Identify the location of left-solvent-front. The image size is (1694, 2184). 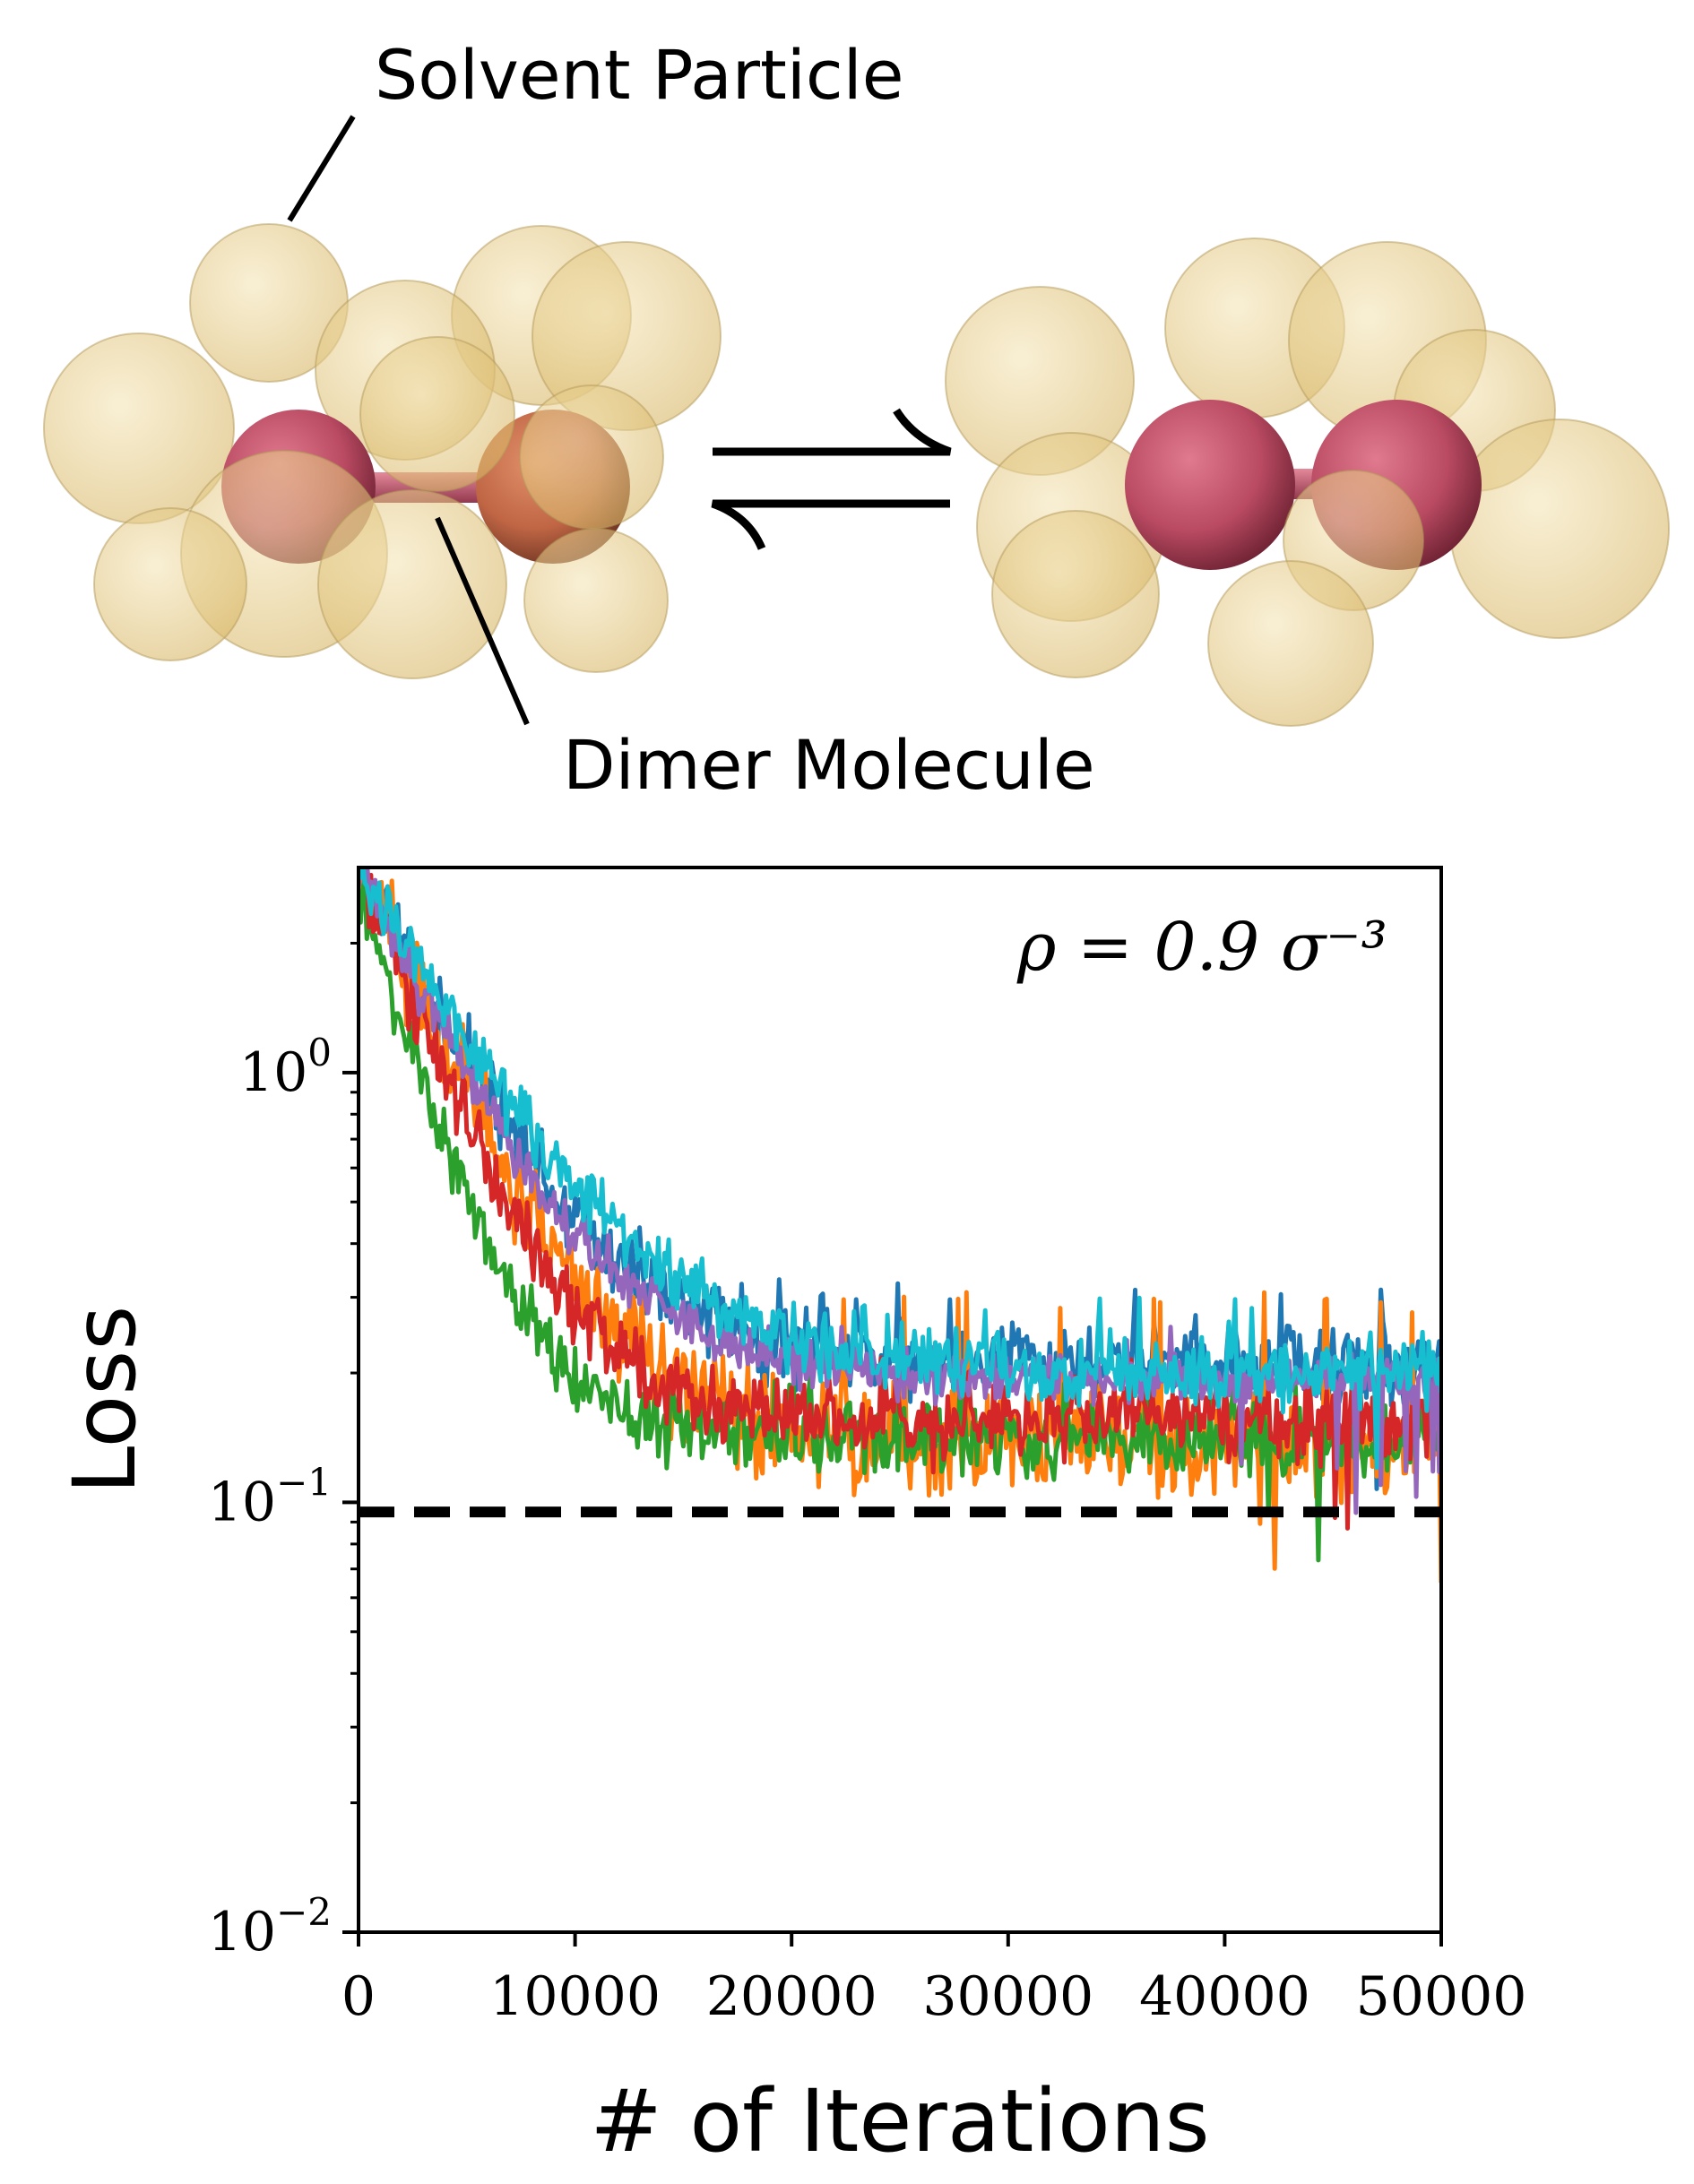
(381, 507).